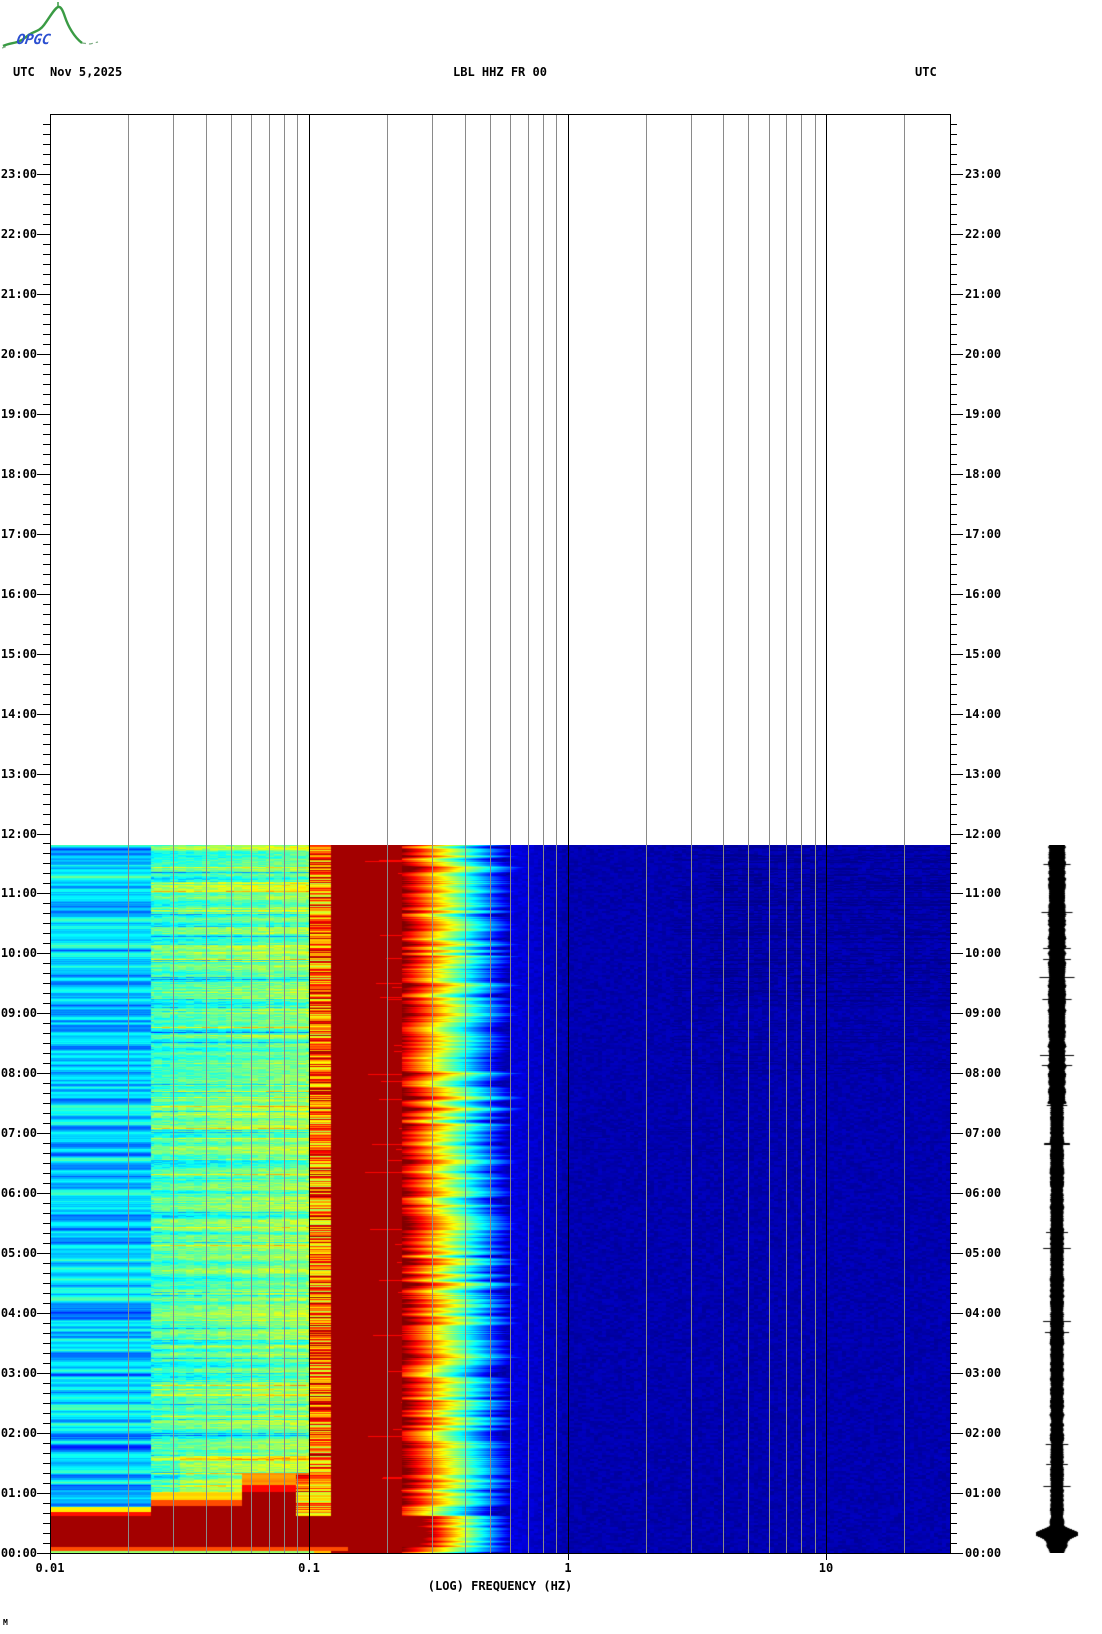 The height and width of the screenshot is (1634, 1102). What do you see at coordinates (18, 414) in the screenshot?
I see `y-tick-label-left: 19:00` at bounding box center [18, 414].